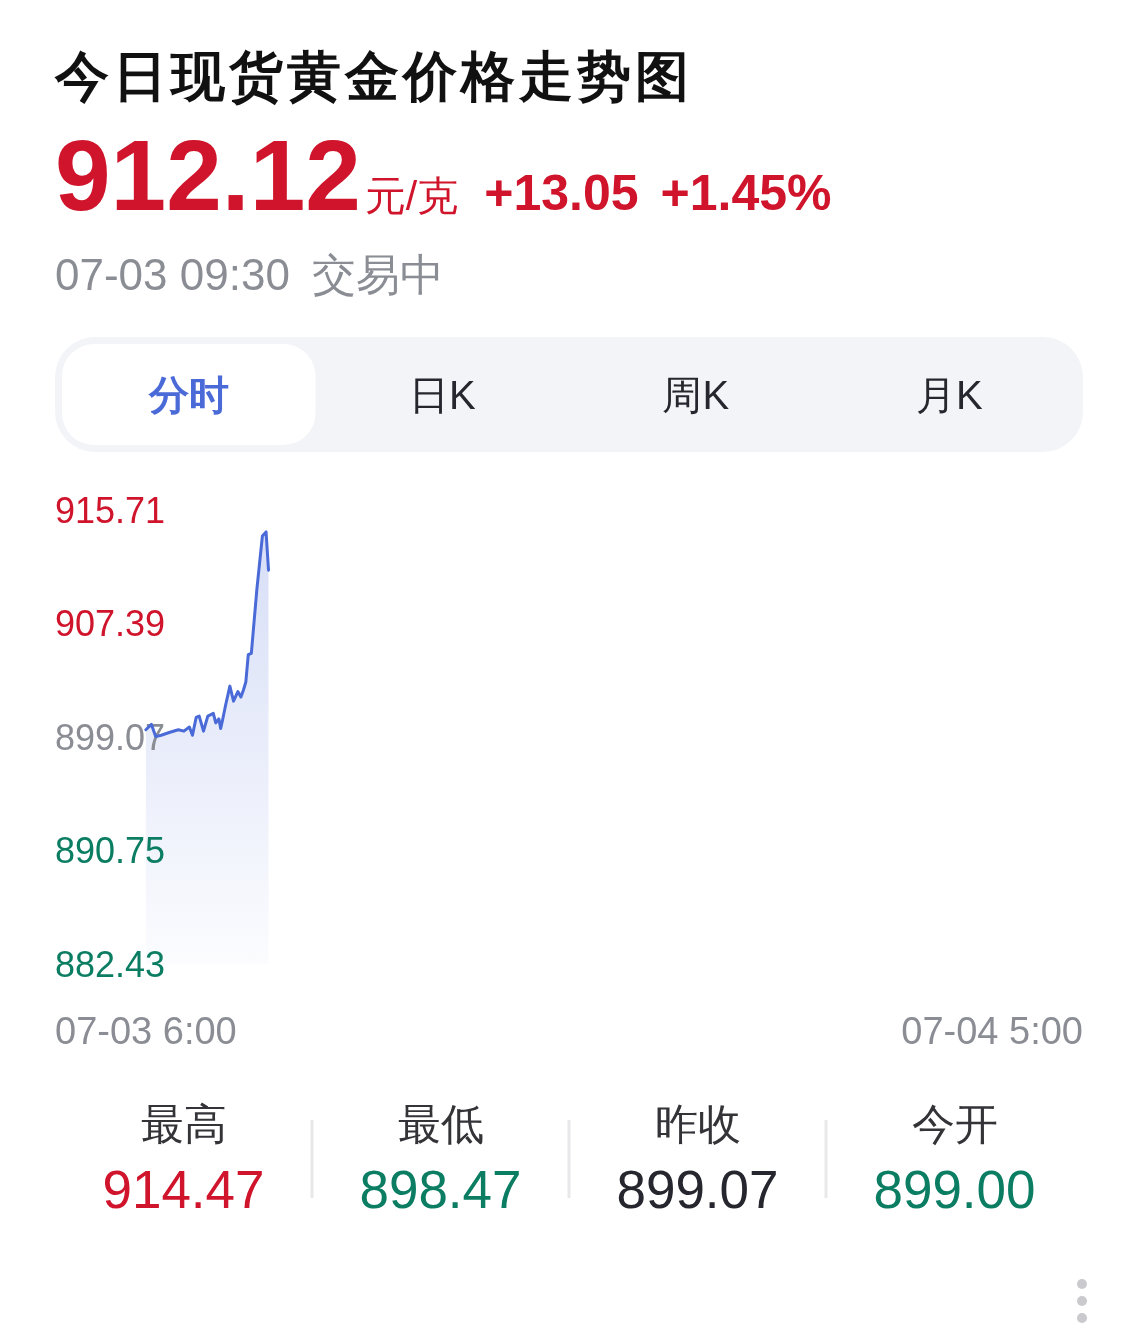 The height and width of the screenshot is (1341, 1139). Describe the element at coordinates (183, 1189) in the screenshot. I see `value-label: 914.47` at that location.